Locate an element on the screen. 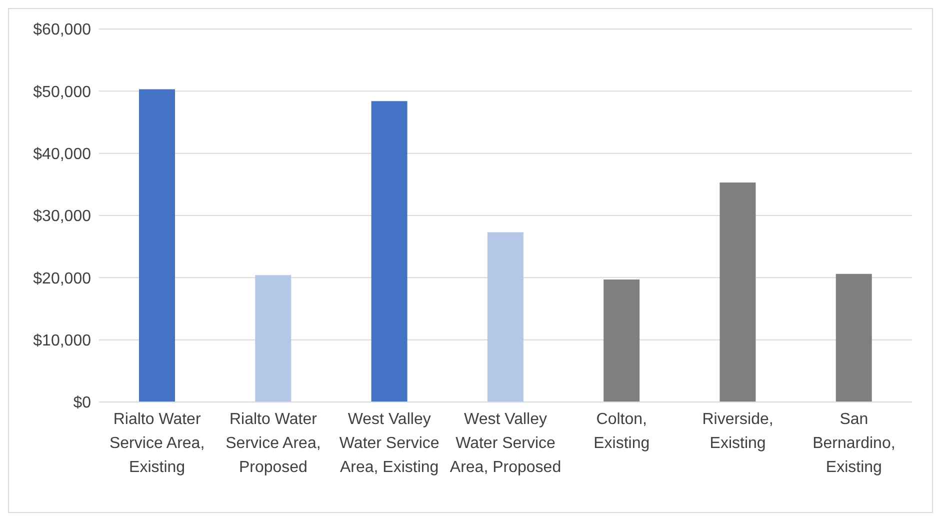 This screenshot has width=941, height=521. y-tick-label: $50,000 is located at coordinates (62, 92).